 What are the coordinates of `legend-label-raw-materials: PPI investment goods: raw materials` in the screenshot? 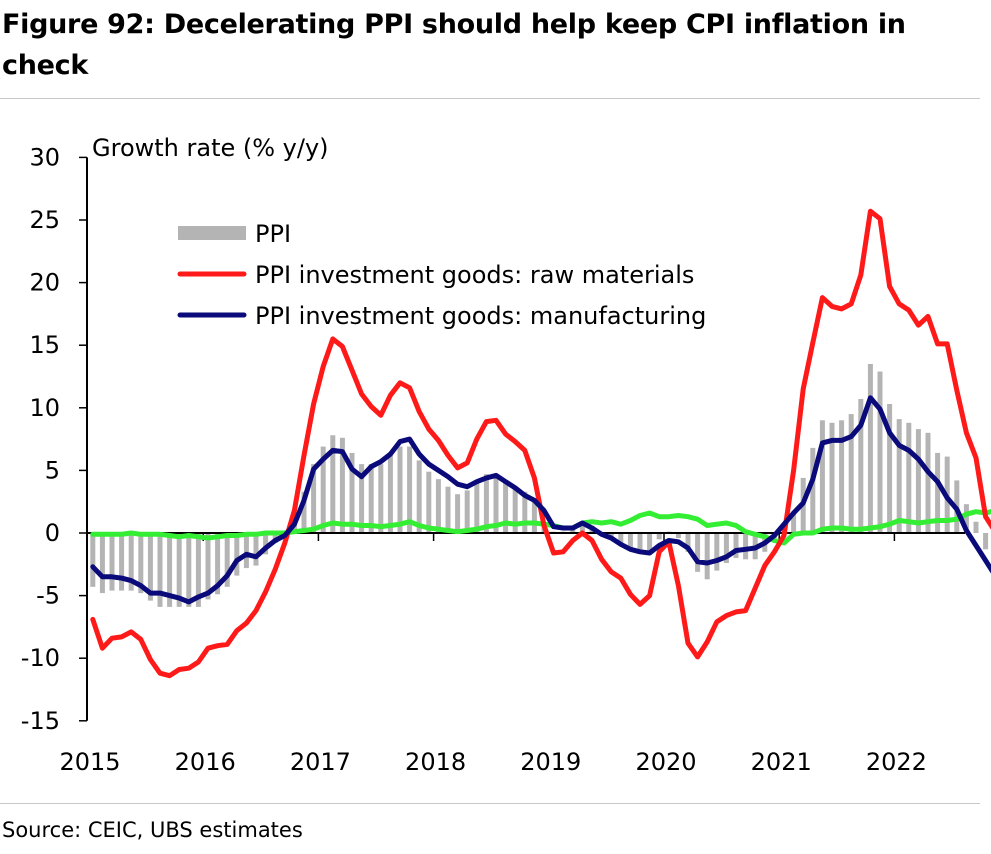 It's located at (474, 275).